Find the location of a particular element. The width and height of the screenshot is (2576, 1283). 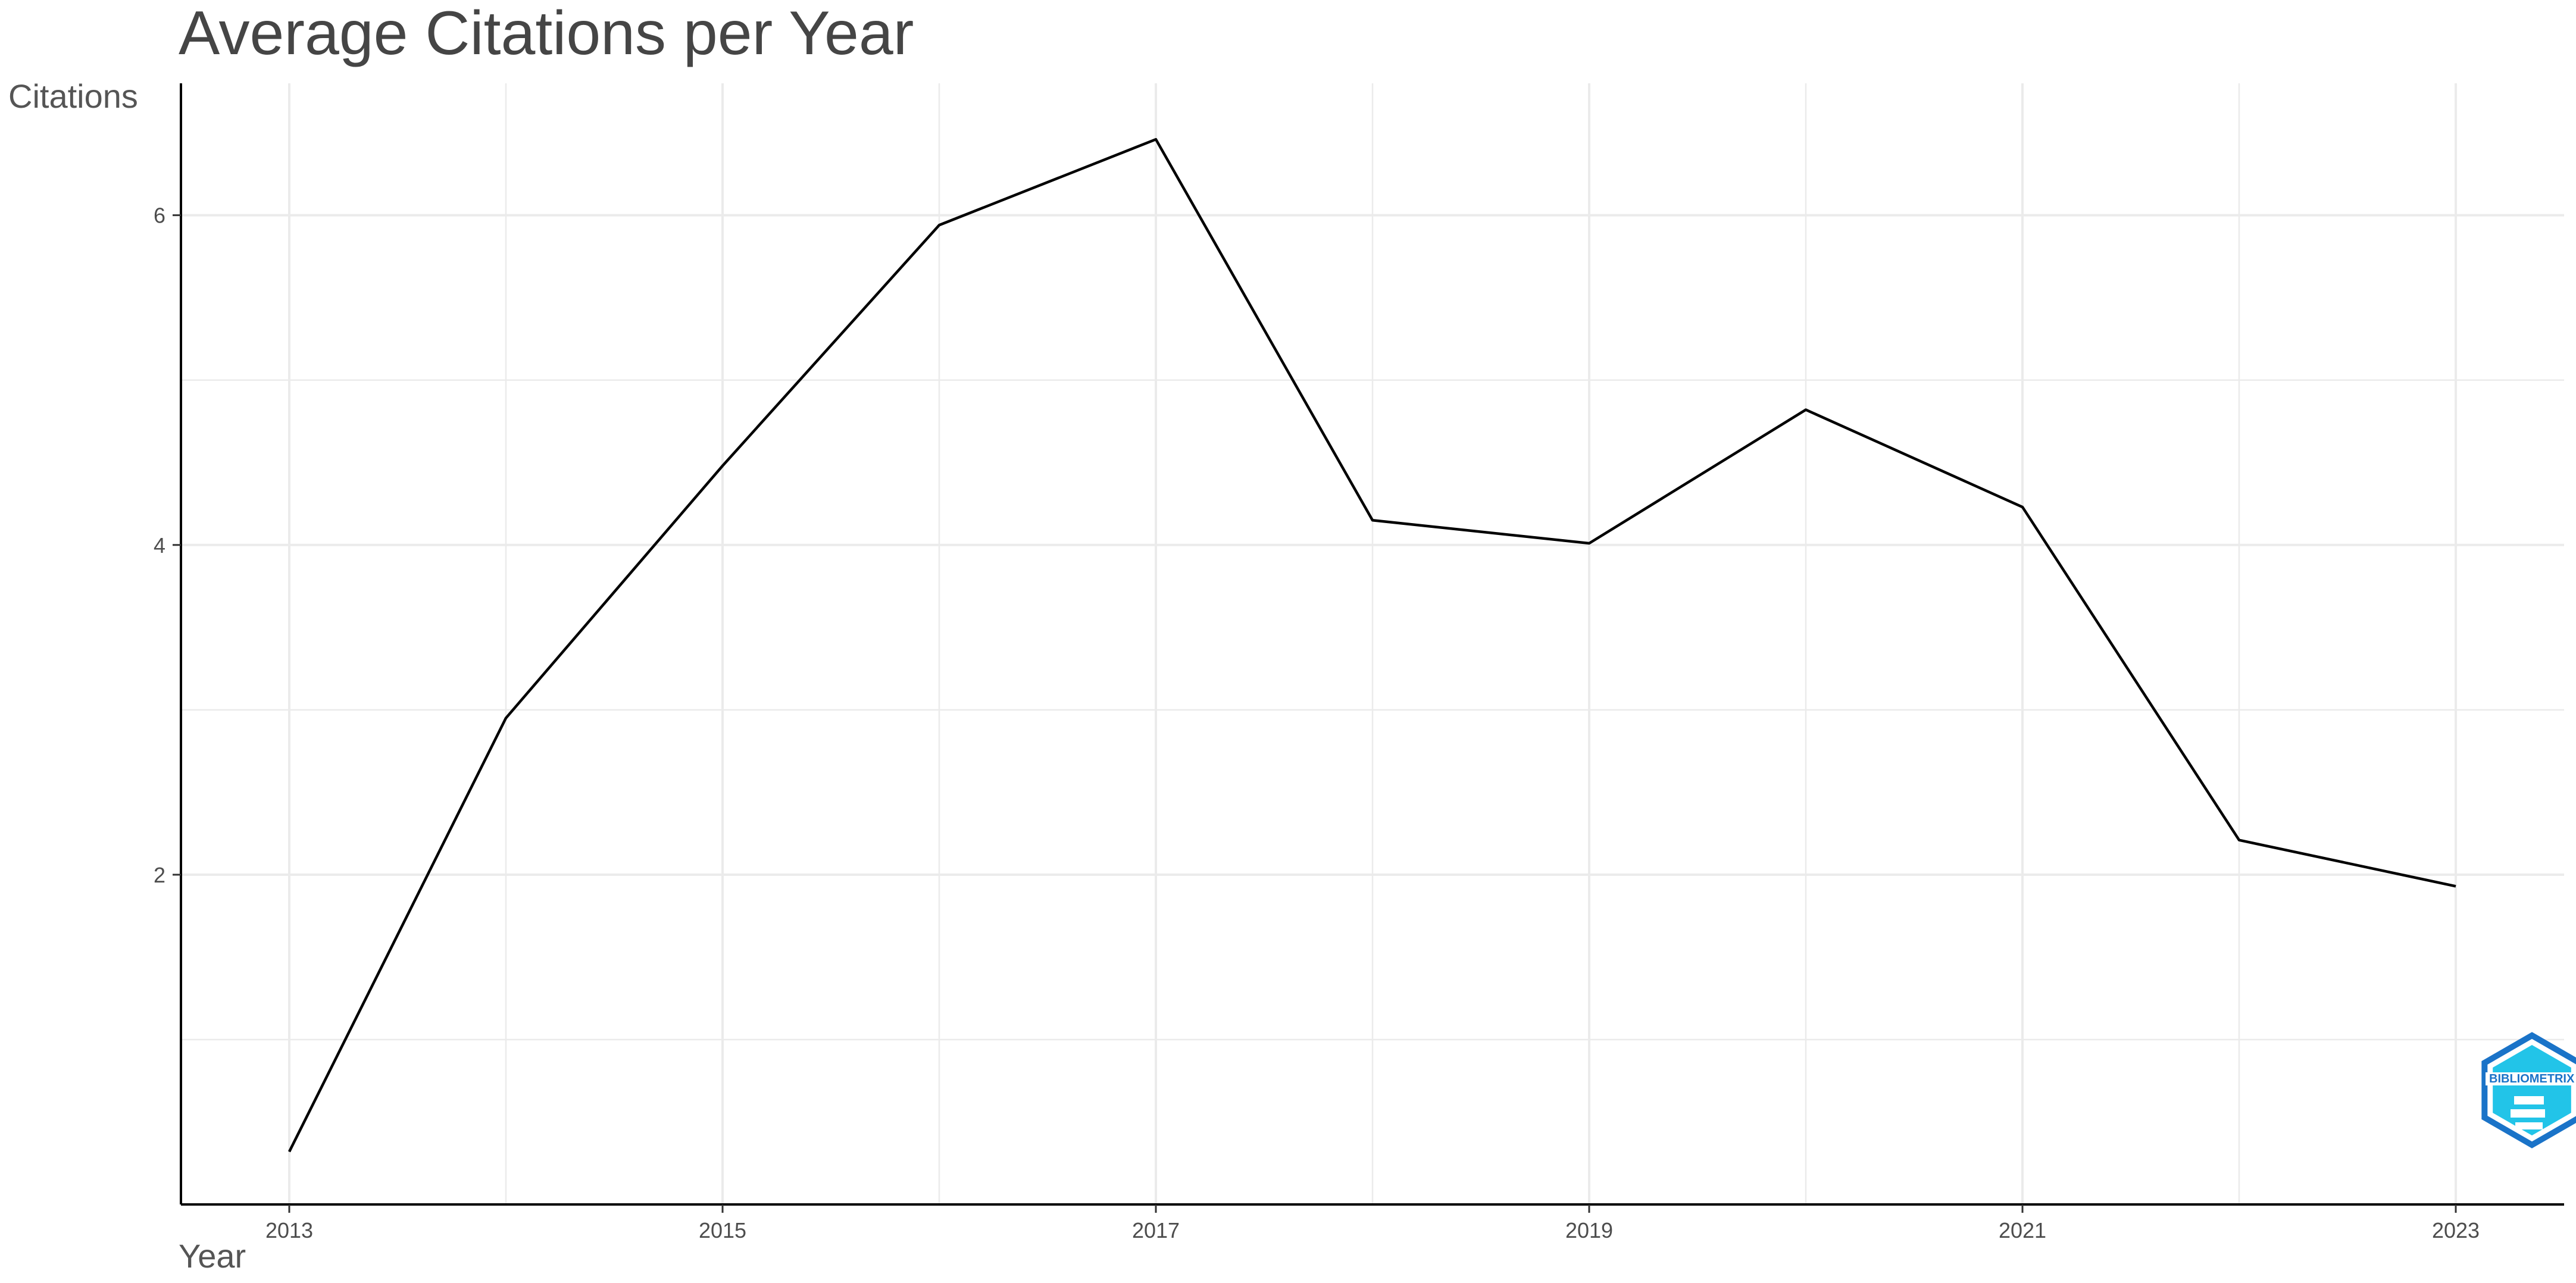

x-axis-label: Year is located at coordinates (212, 1256).